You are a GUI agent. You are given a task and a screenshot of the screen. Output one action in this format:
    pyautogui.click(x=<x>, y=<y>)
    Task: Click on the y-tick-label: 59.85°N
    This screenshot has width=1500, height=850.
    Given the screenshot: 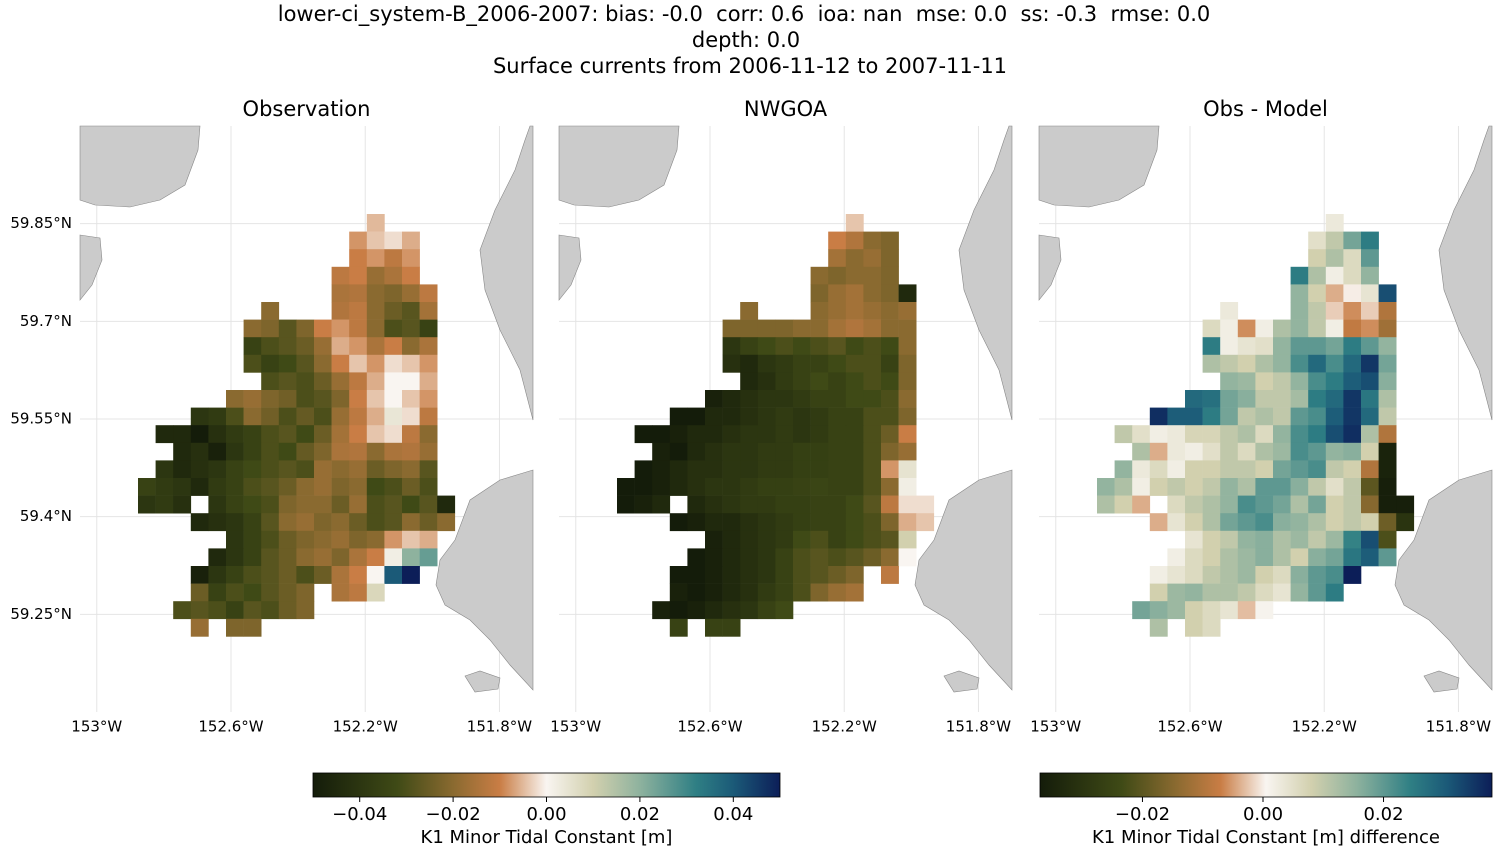 What is the action you would take?
    pyautogui.click(x=41, y=223)
    